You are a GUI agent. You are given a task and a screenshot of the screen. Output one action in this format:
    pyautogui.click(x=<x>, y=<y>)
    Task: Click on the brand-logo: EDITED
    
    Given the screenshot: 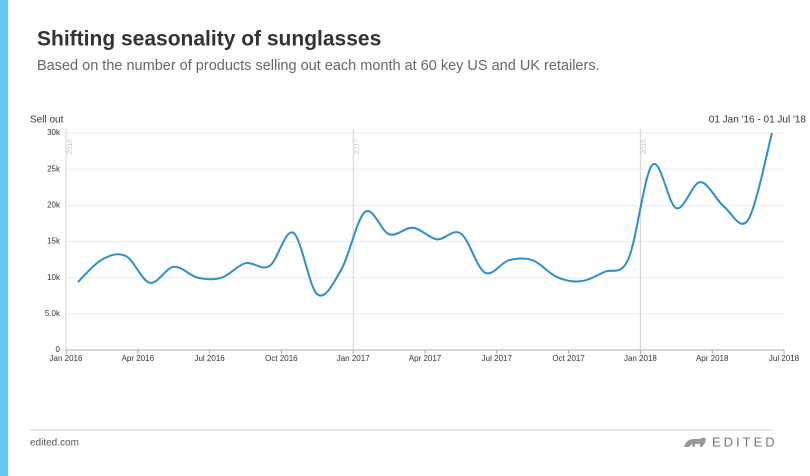 What is the action you would take?
    pyautogui.click(x=731, y=441)
    